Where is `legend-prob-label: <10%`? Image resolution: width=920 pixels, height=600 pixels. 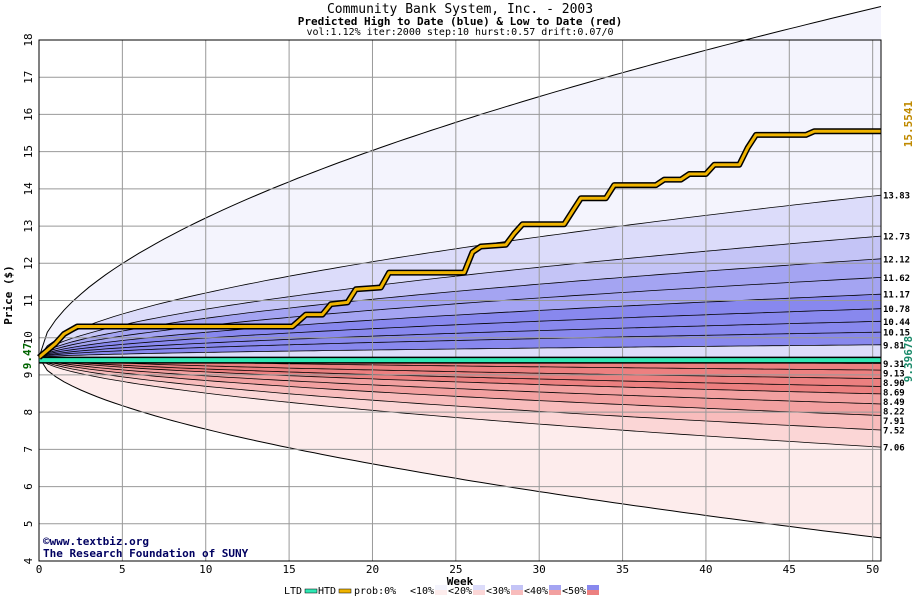
legend-prob-label: <10% is located at coordinates (422, 591).